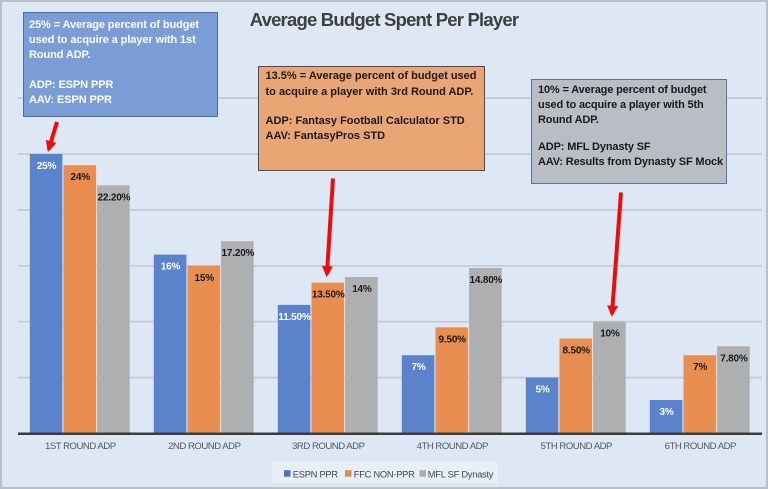  I want to click on svg-text: 14.80%, so click(486, 280).